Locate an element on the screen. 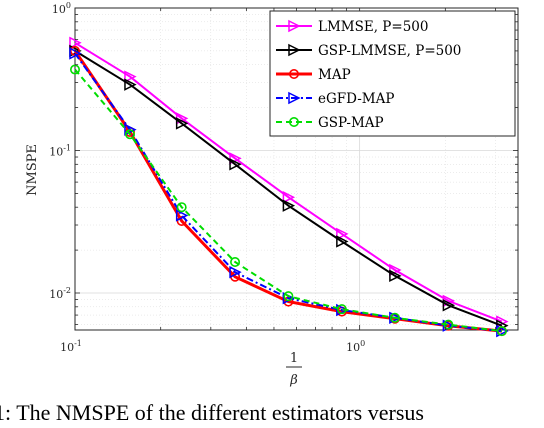  y-tick-label: 10⁰ is located at coordinates (61, 8).